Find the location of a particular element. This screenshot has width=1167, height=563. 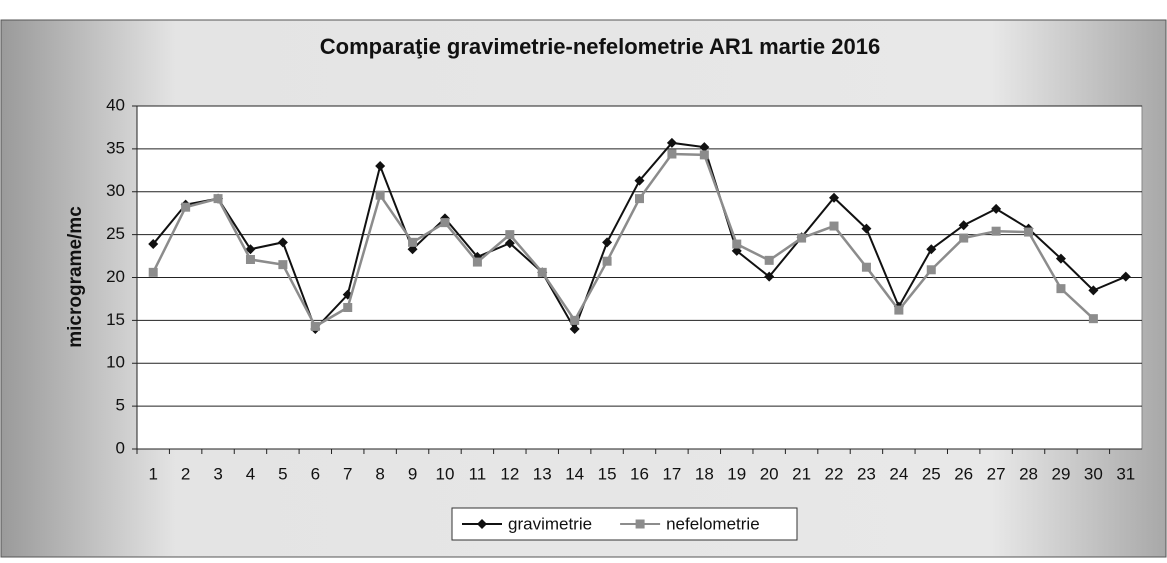

y-tick-label: 25 is located at coordinates (115, 233).